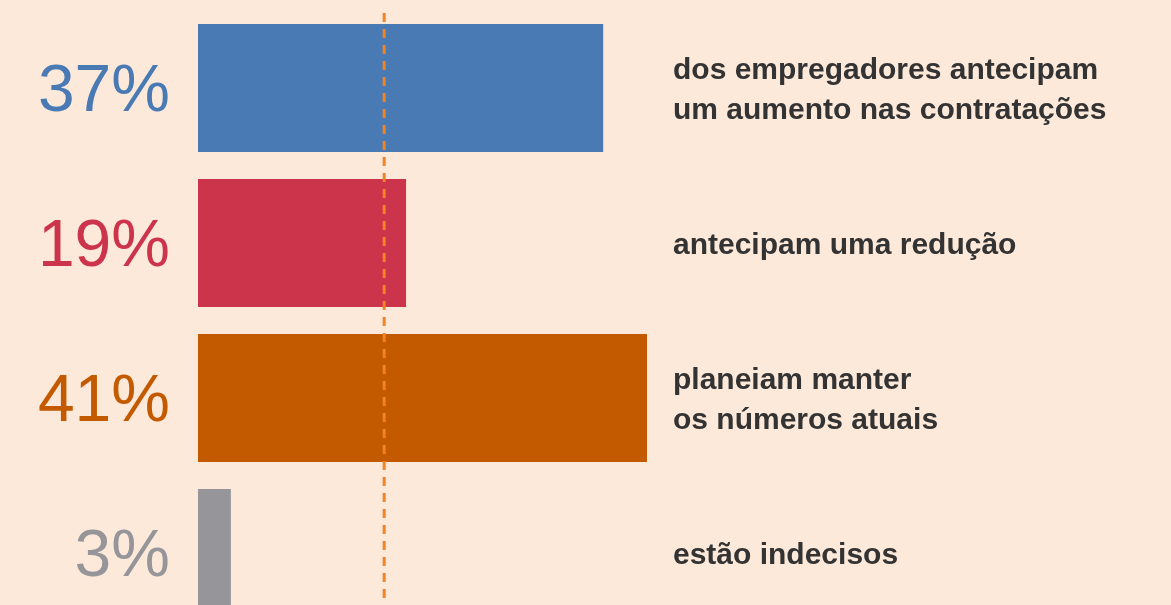  Describe the element at coordinates (103, 87) in the screenshot. I see `data-label: 37%` at that location.